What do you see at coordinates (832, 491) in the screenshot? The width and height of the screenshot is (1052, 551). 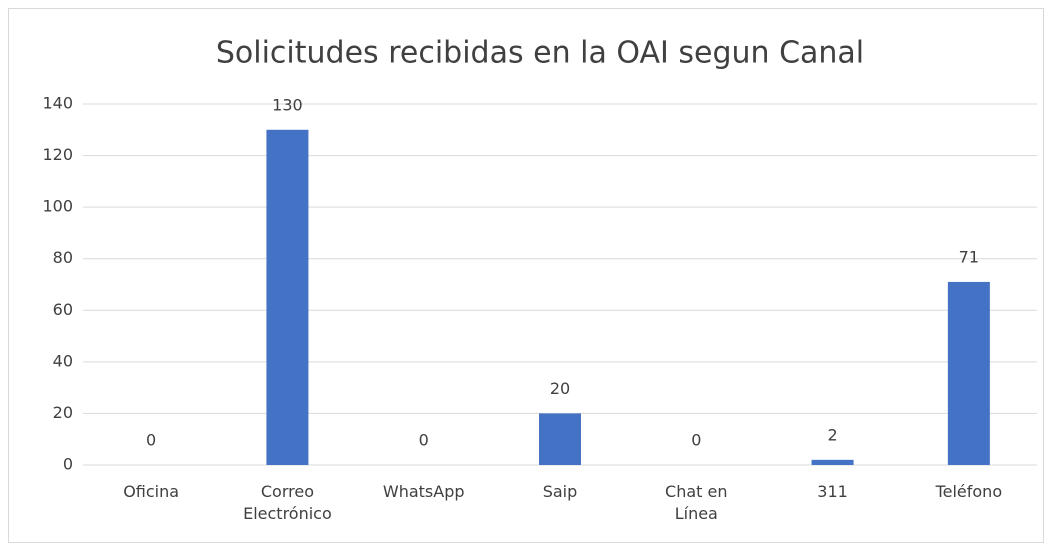 I see `x-tick-label: 311` at bounding box center [832, 491].